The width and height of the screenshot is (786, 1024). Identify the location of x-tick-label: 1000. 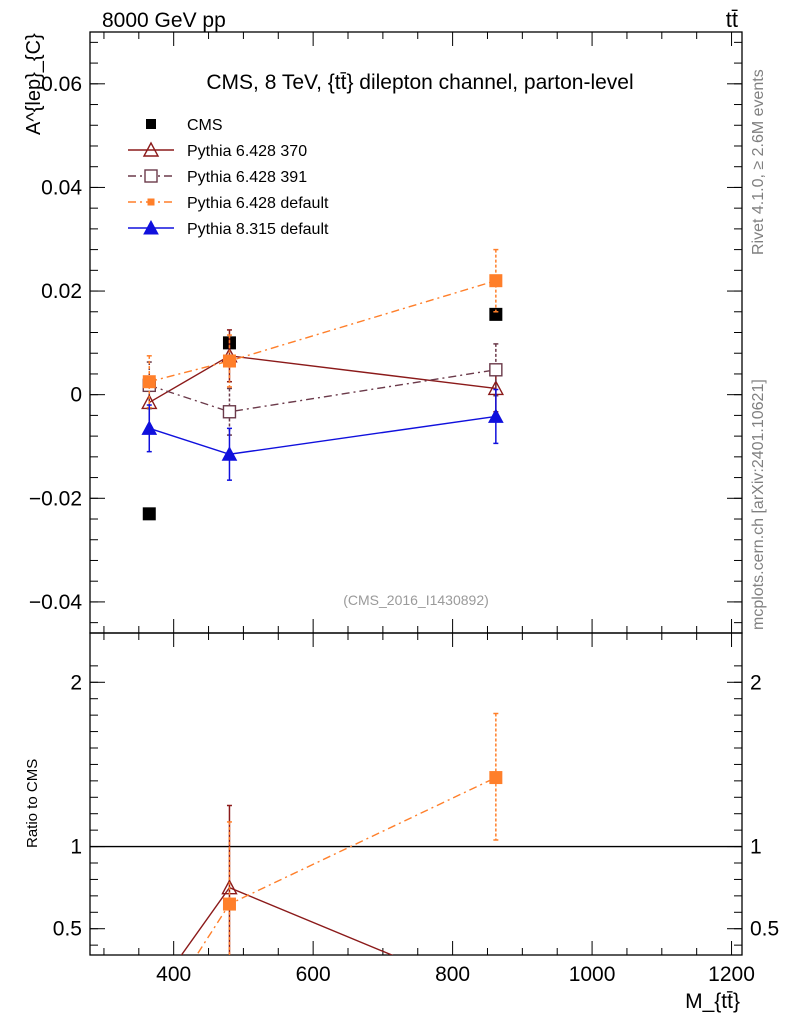
(592, 974).